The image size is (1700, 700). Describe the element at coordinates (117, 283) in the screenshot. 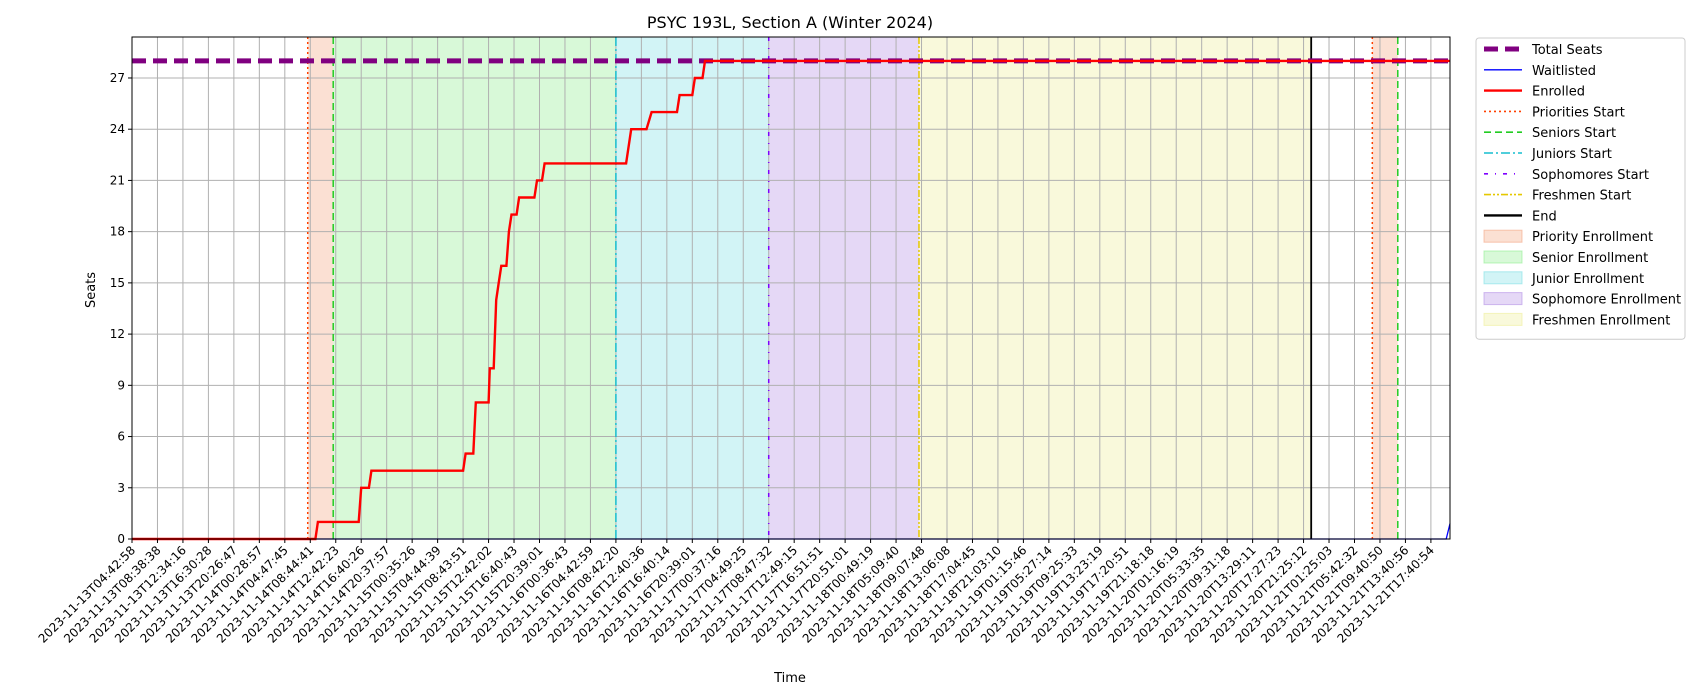

I see `y-tick-label: 15` at that location.